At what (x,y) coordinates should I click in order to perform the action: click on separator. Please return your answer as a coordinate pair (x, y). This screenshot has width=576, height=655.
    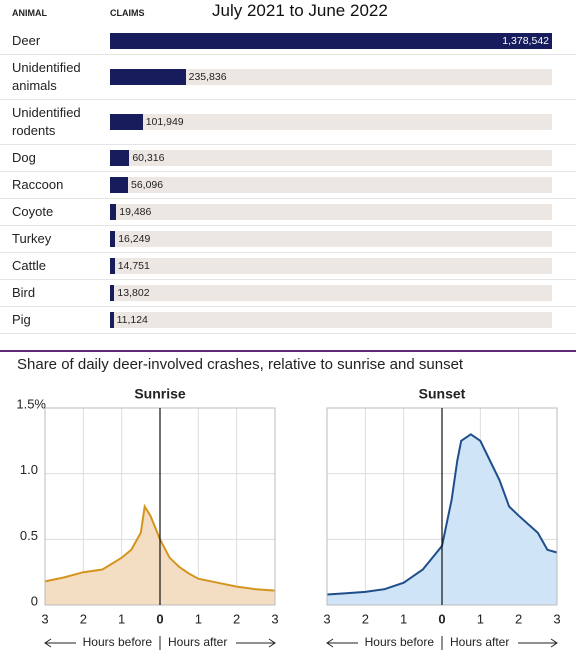
    Looking at the image, I should click on (288, 351).